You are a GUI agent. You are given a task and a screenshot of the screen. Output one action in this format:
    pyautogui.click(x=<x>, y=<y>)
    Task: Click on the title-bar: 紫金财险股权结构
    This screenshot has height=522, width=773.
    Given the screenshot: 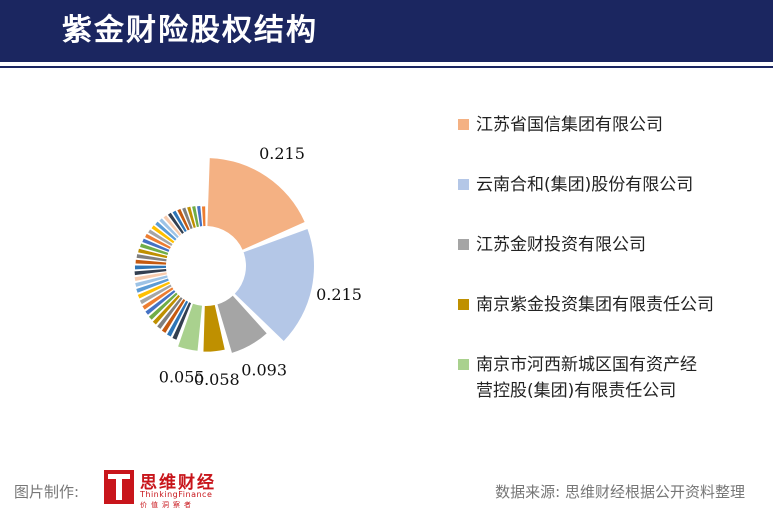 What is the action you would take?
    pyautogui.click(x=386, y=31)
    